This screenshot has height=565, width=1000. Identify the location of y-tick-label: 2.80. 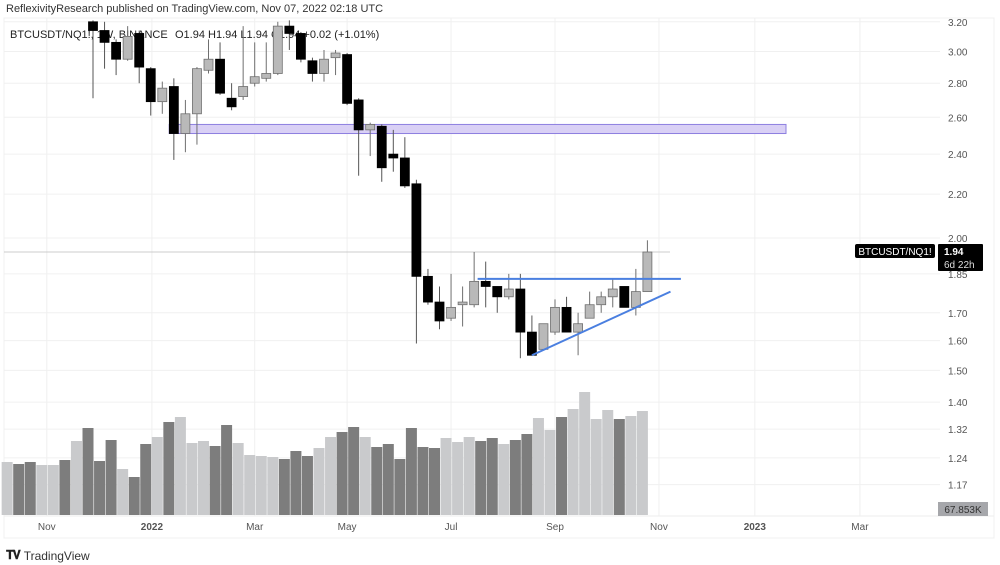
(958, 84).